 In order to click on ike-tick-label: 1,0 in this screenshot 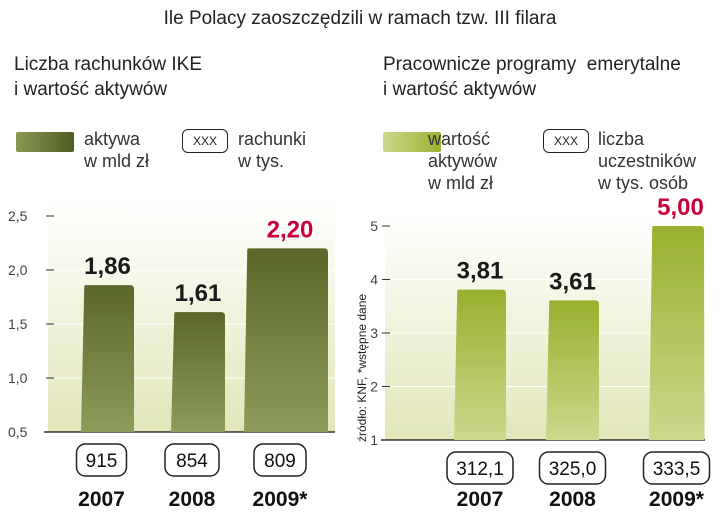, I will do `click(18, 378)`.